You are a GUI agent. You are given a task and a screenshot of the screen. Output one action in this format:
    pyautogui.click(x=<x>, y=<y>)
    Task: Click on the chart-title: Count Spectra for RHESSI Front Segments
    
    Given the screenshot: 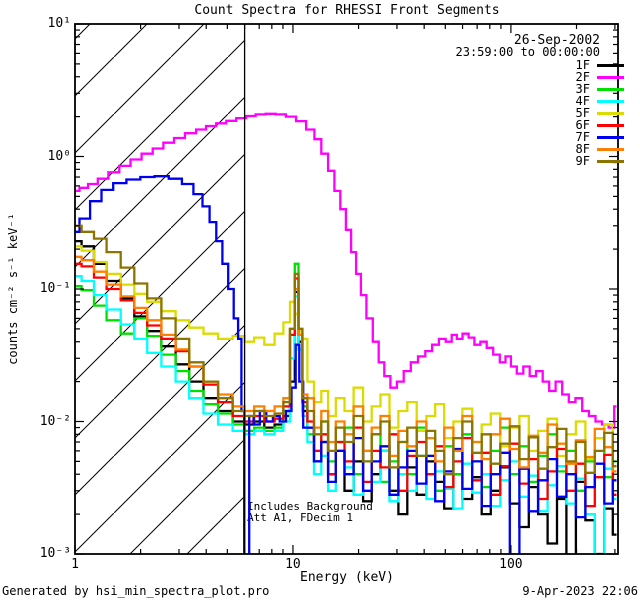 What is the action you would take?
    pyautogui.click(x=347, y=10)
    